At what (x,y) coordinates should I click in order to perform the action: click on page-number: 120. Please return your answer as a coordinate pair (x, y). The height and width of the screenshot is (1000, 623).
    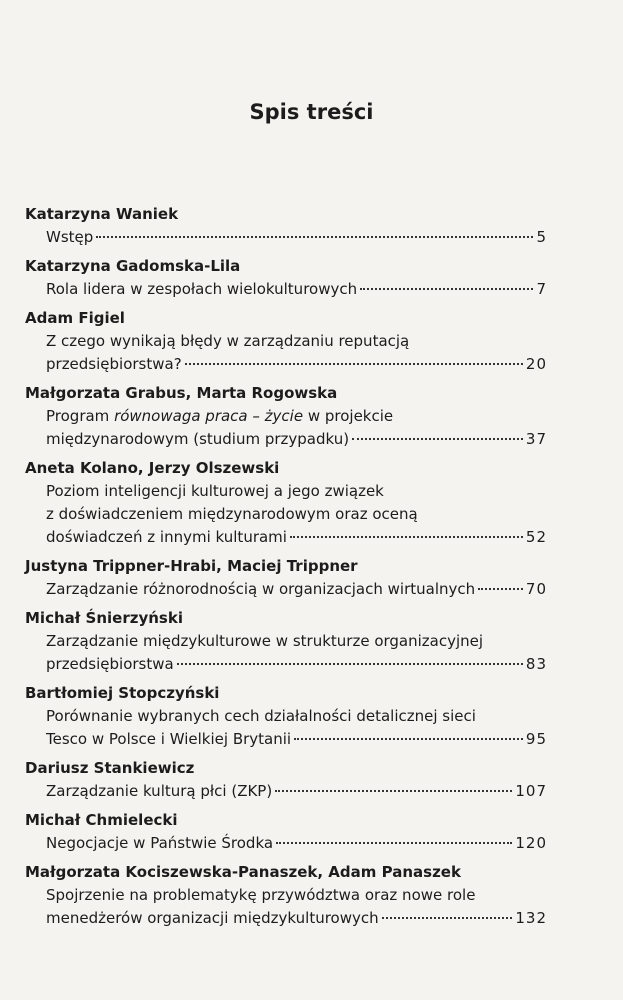
    Looking at the image, I should click on (531, 843).